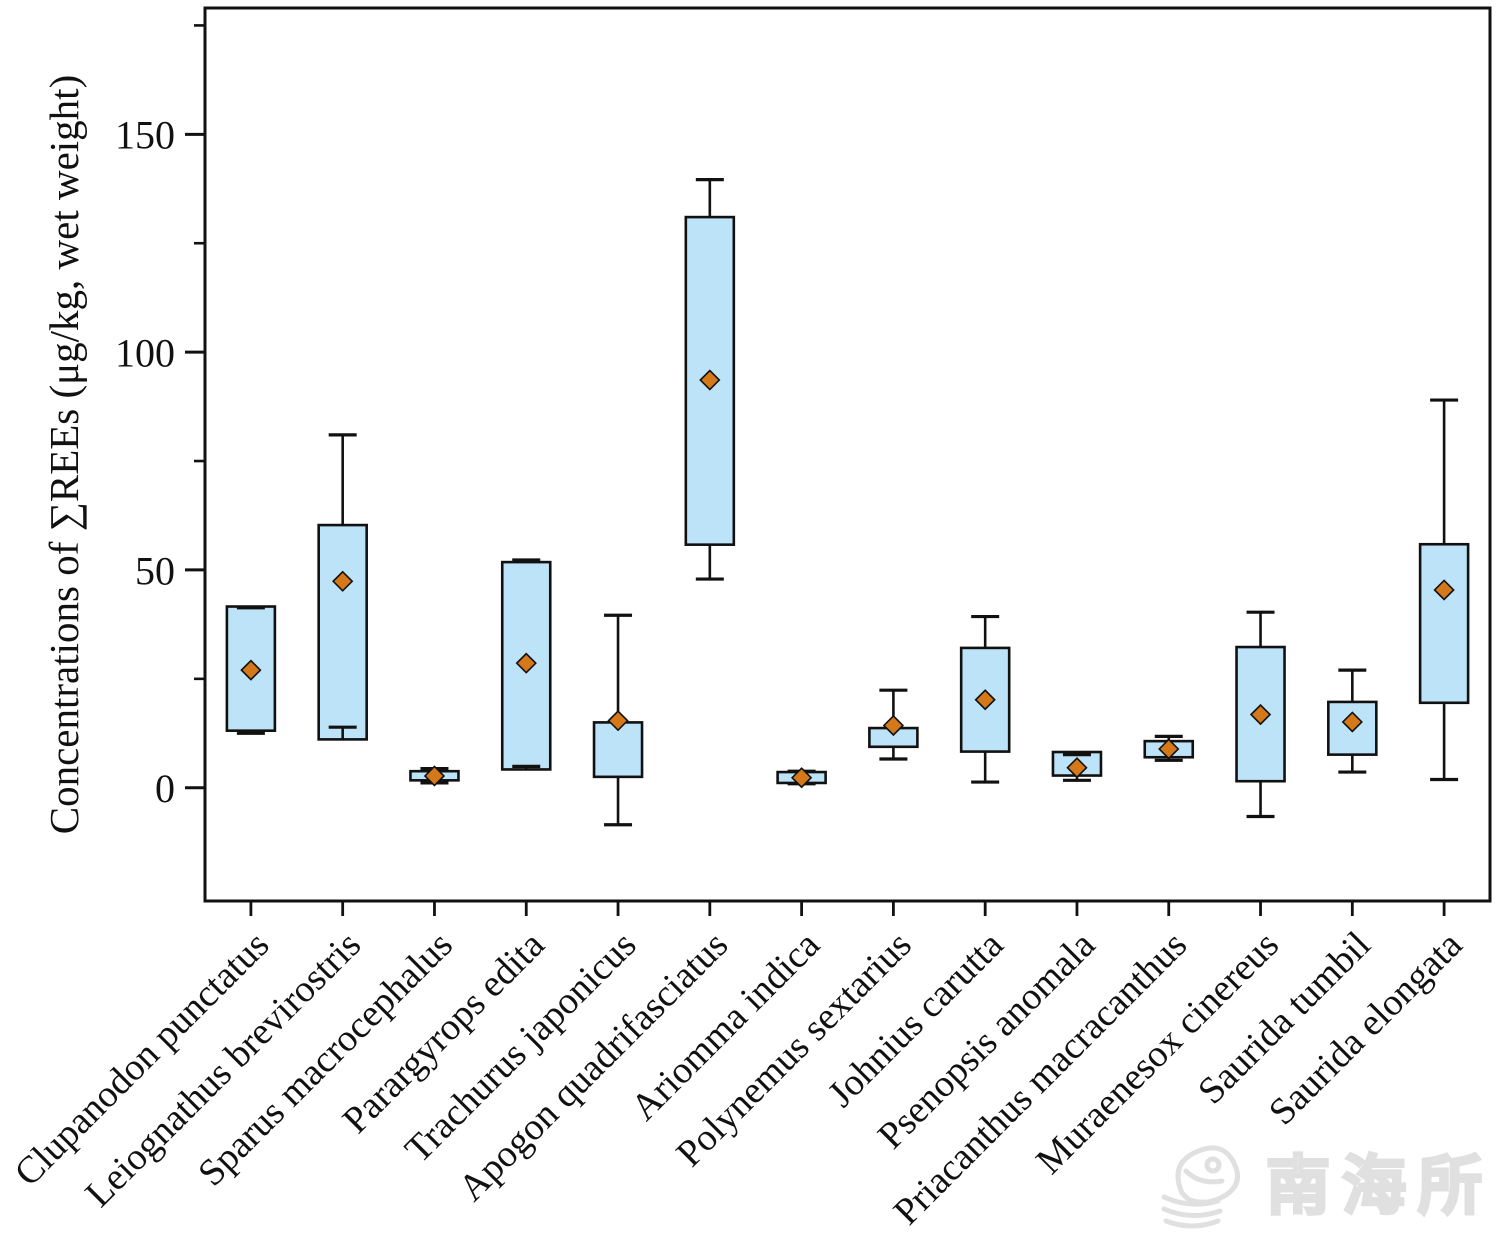  I want to click on watermark: 南海所, so click(1325, 1187).